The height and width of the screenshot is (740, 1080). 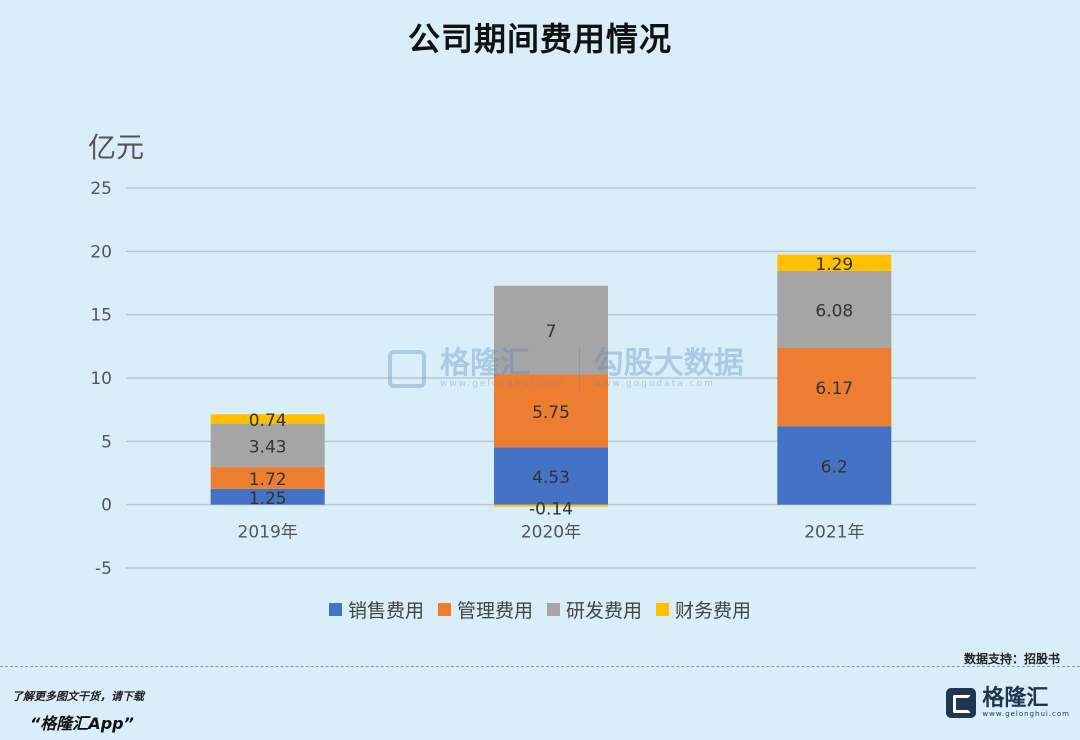 I want to click on data-label: 5.75, so click(x=551, y=413).